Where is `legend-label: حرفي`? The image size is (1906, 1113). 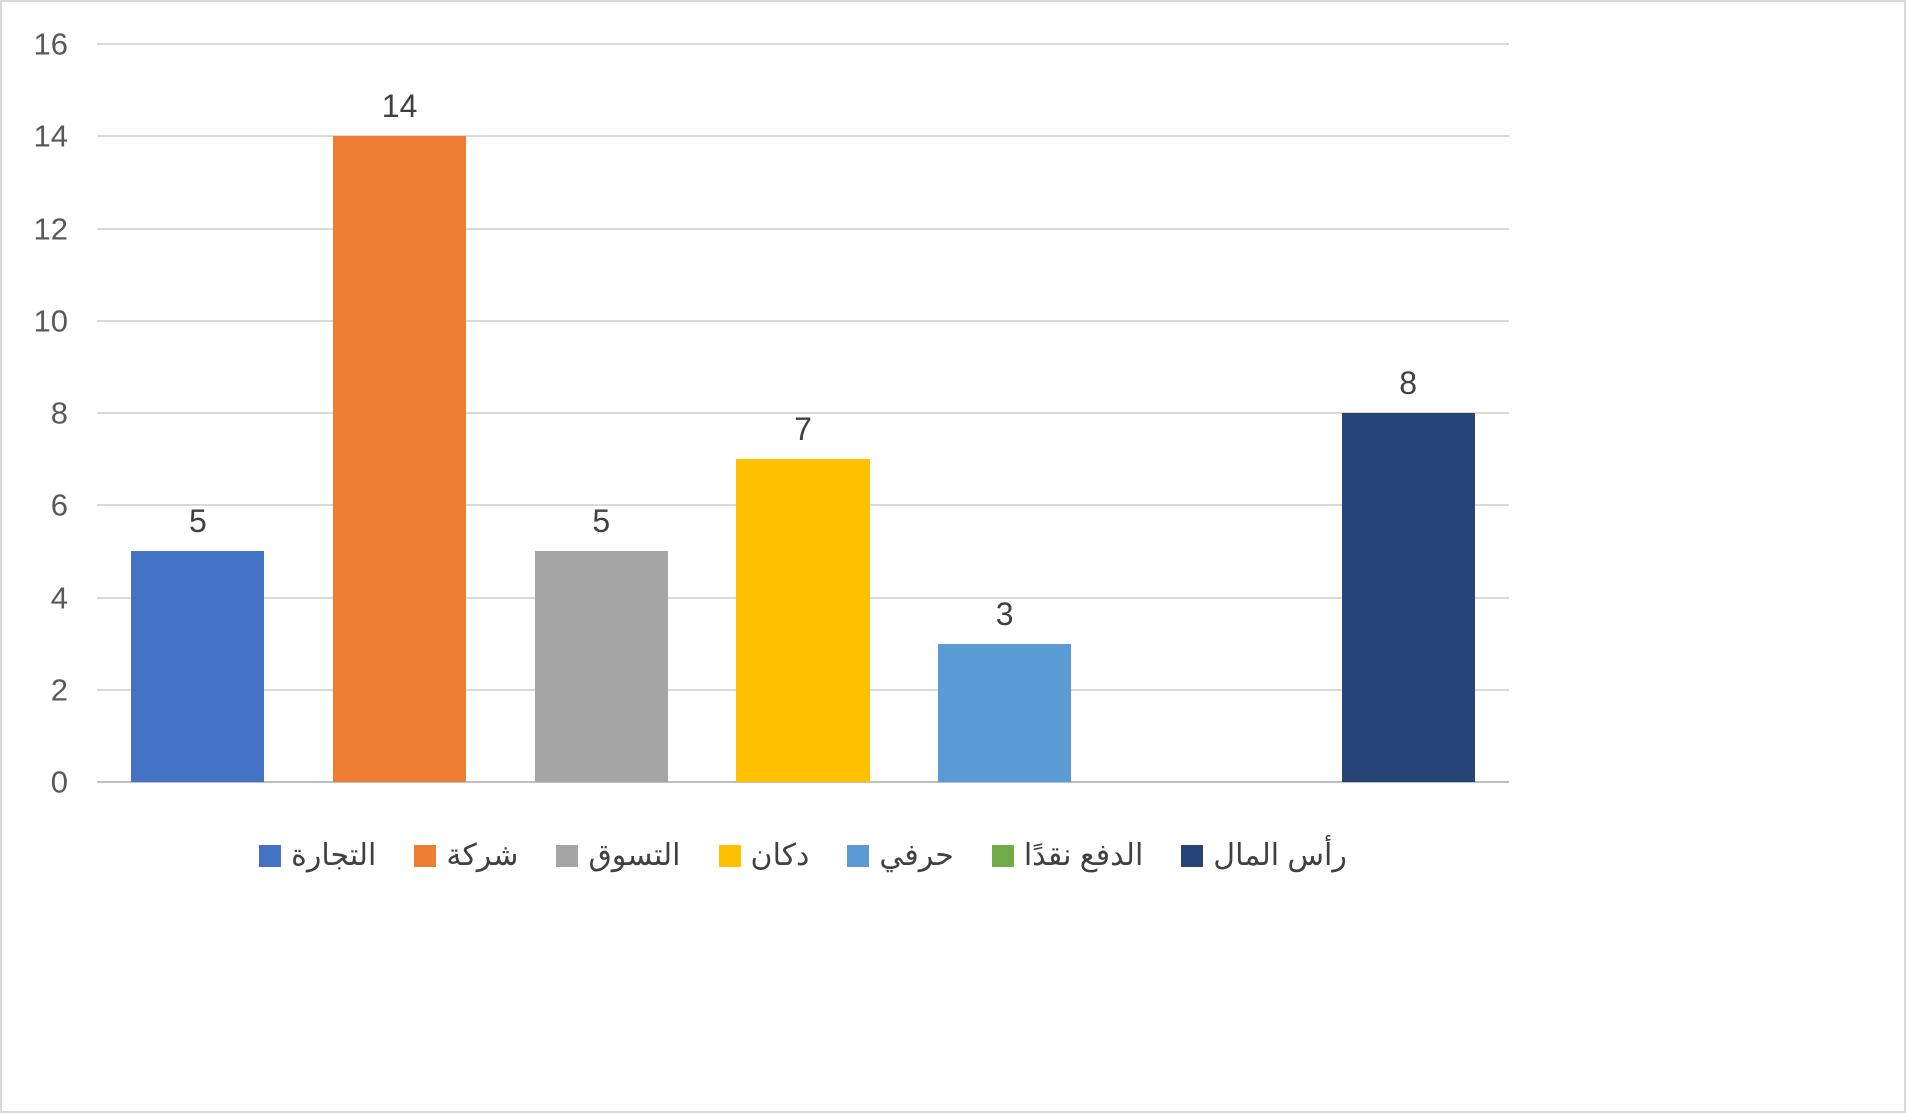 legend-label: حرفي is located at coordinates (916, 855).